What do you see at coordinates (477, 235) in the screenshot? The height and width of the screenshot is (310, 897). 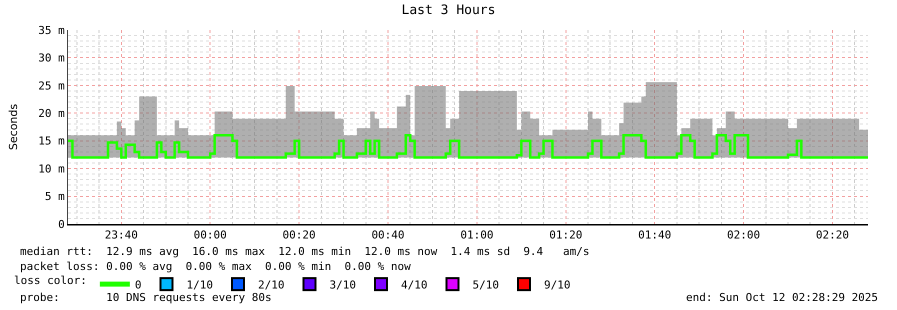 I see `x-tick-label: 01:00` at bounding box center [477, 235].